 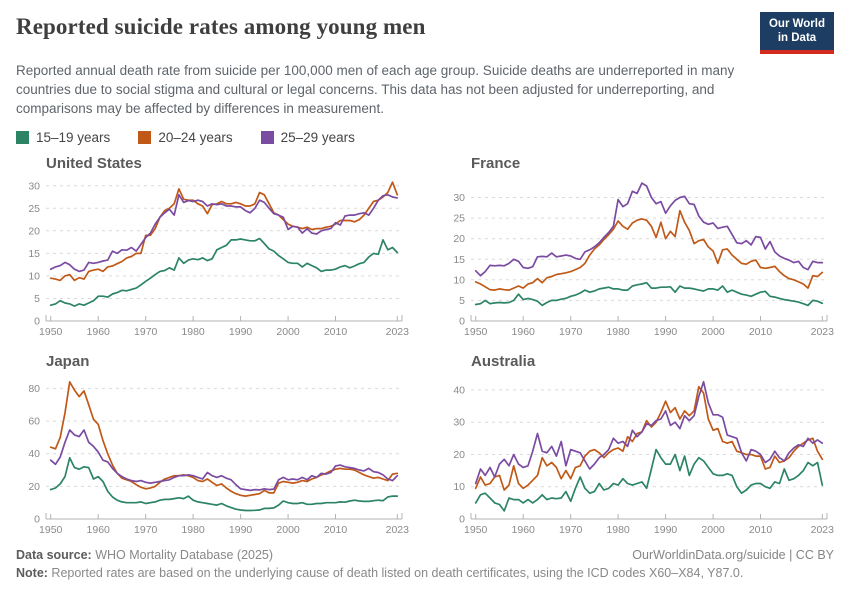 I want to click on legend-item-15-19: 15–19 years, so click(x=63, y=137).